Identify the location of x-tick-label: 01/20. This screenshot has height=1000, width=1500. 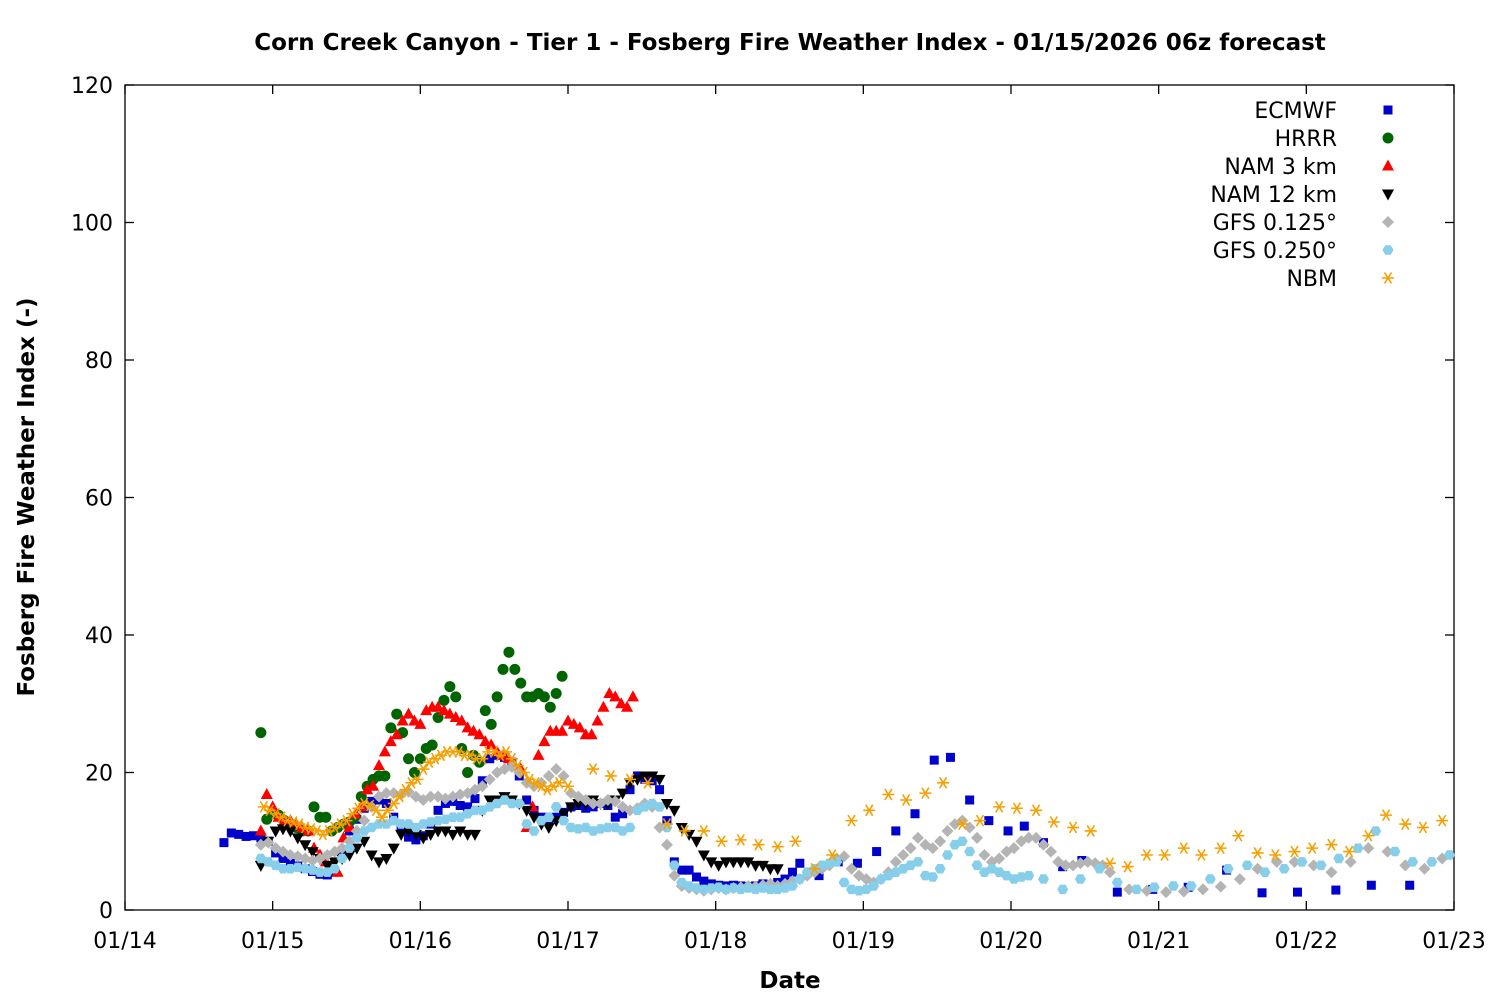
(1010, 941).